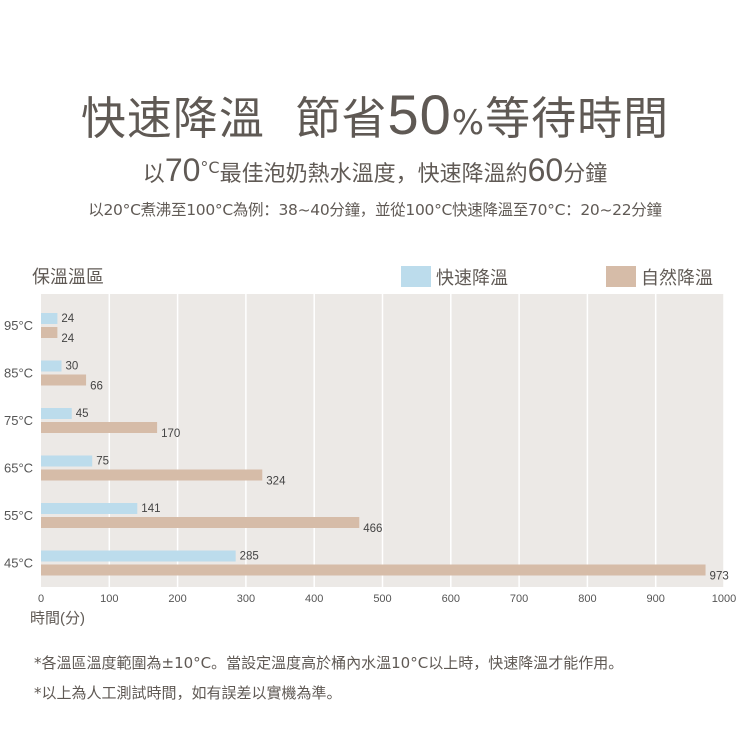  What do you see at coordinates (382, 599) in the screenshot?
I see `x-tick-label: 500` at bounding box center [382, 599].